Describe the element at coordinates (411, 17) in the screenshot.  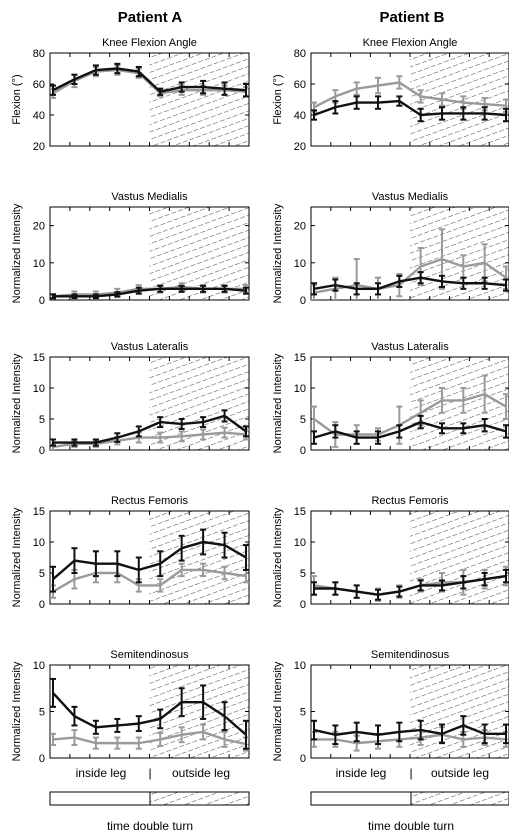
I see `column-header-patient-b: Patient B` at that location.